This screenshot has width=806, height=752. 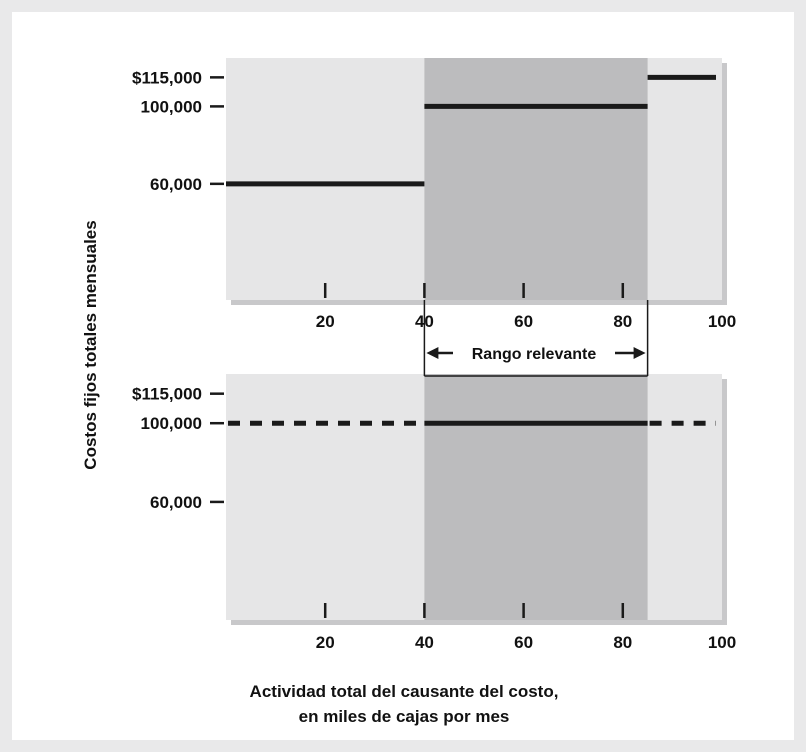 I want to click on y-axis-title: Costos fijos totales mensuales, so click(x=90, y=344).